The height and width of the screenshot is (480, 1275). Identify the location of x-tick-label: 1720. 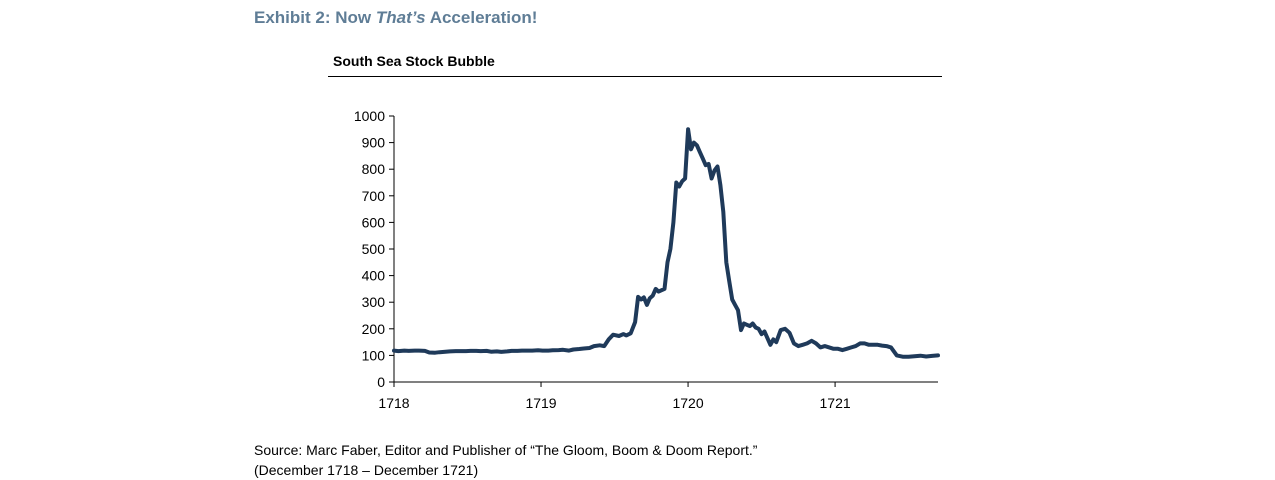
(687, 403).